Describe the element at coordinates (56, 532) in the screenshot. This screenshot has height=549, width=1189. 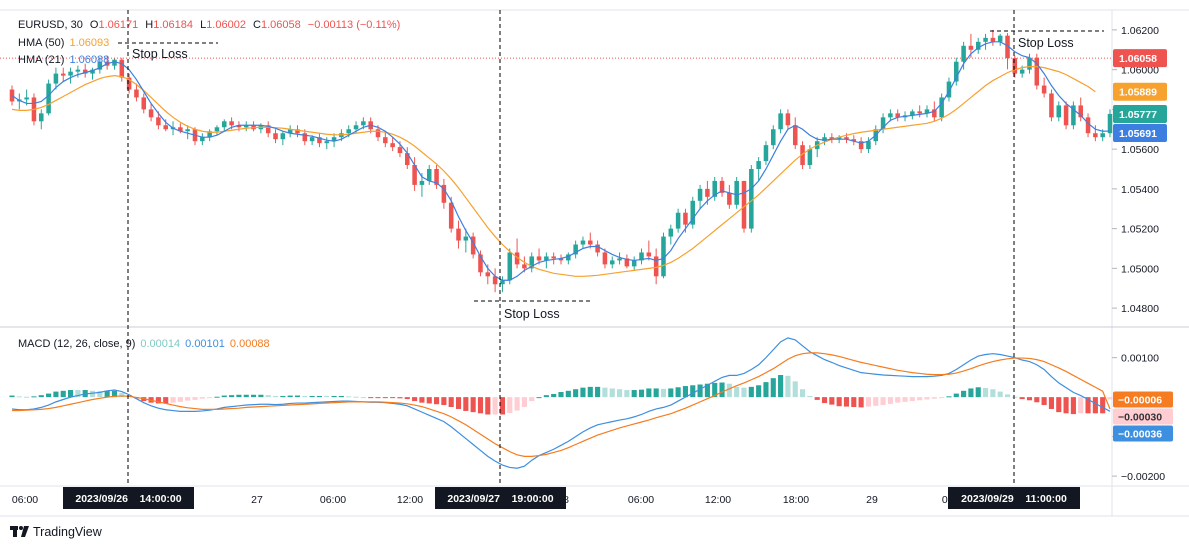
I see `tradingview-logo: TradingView` at that location.